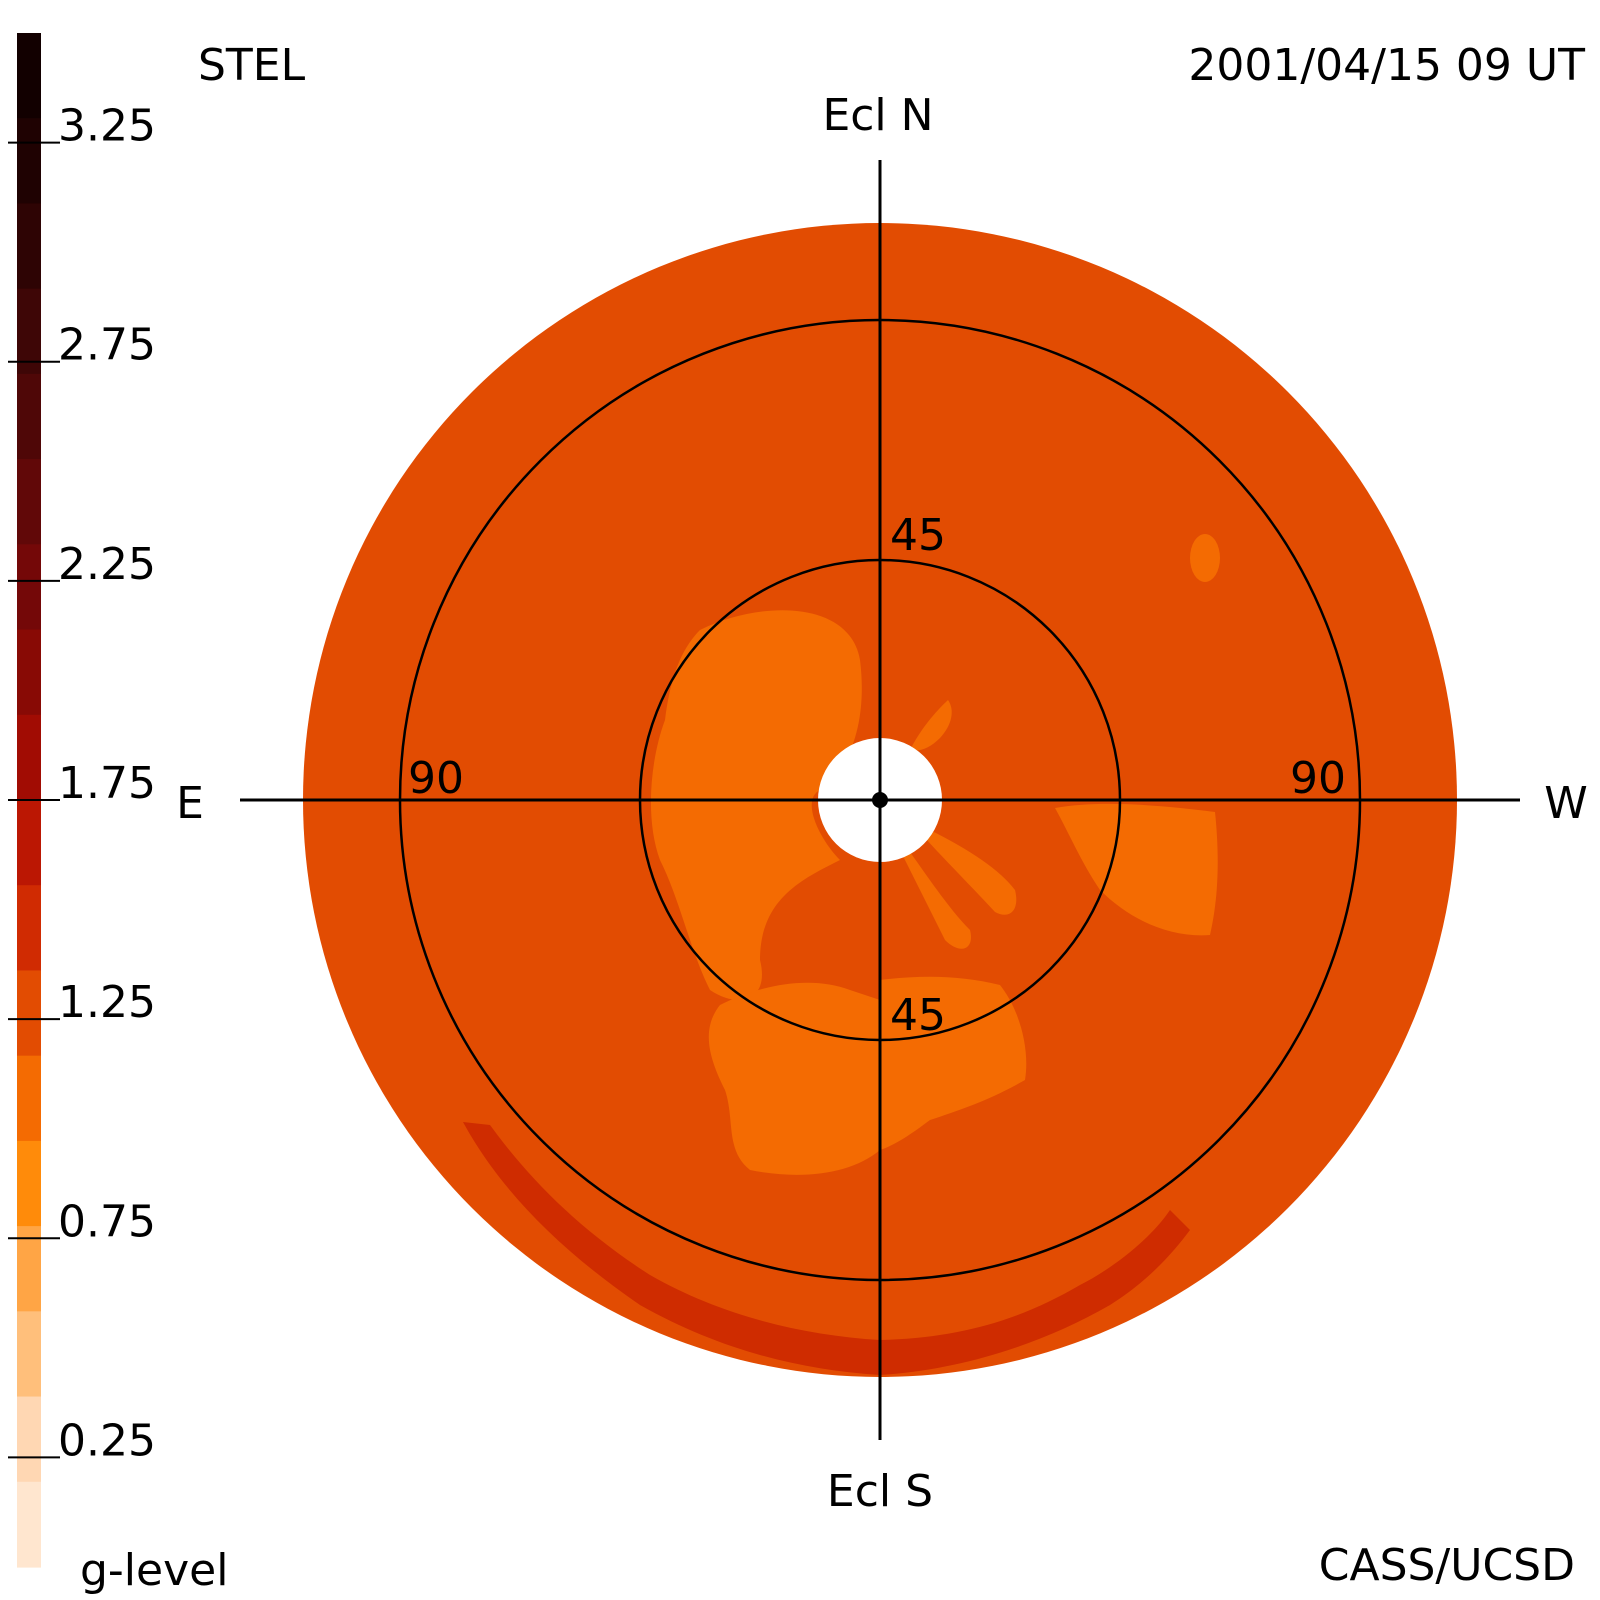 Image resolution: width=1600 pixels, height=1600 pixels. I want to click on colorbar, so click(29, 800).